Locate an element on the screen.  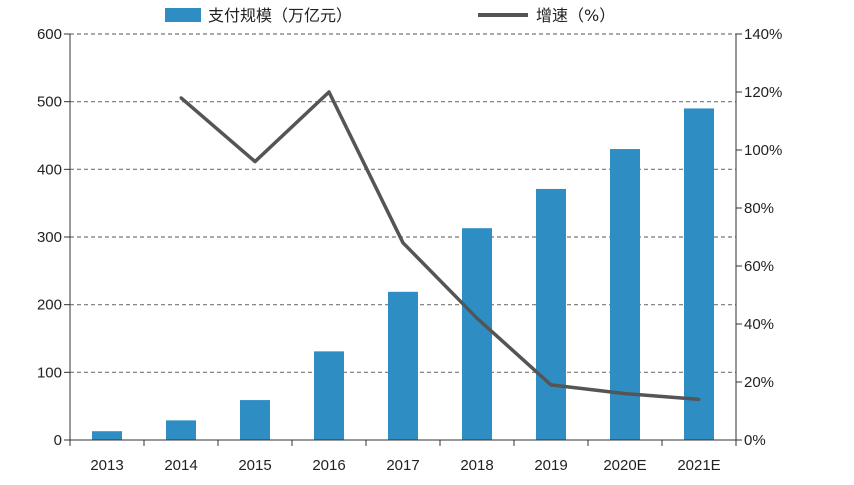
x-tick-label: 2017 is located at coordinates (402, 465).